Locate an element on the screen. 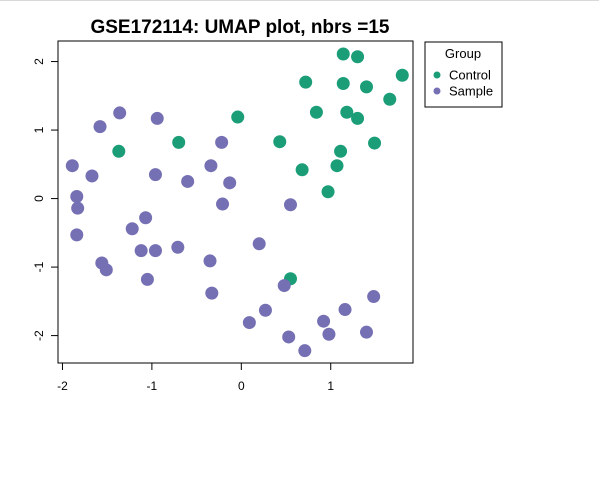  legend-label-sample: Sample is located at coordinates (471, 91).